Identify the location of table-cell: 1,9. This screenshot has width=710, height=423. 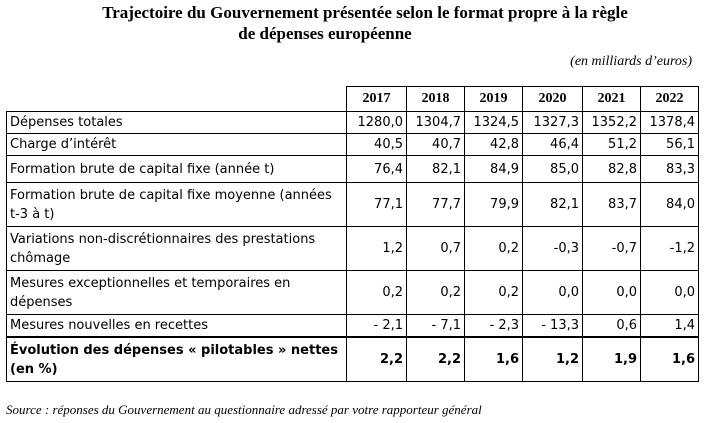
(611, 359).